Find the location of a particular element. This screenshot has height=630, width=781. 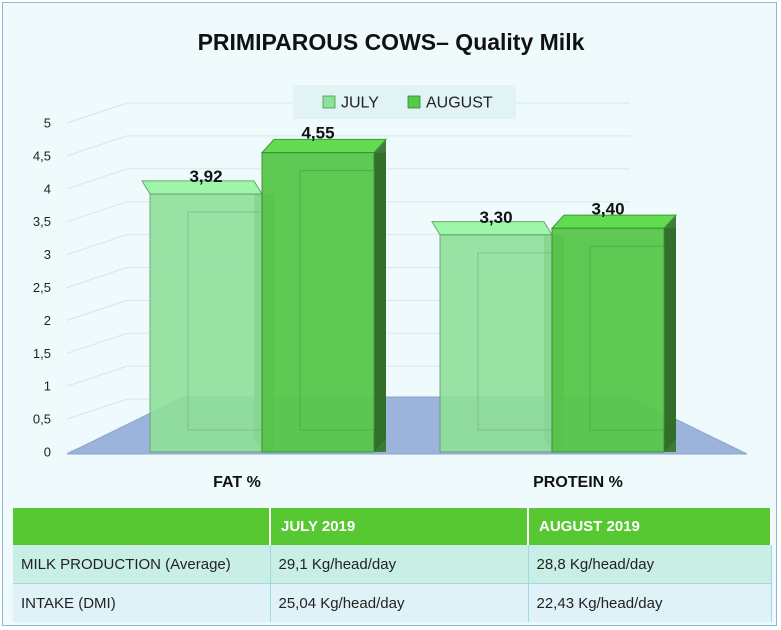

table-cell: 28,8 Kg/head/day is located at coordinates (650, 564).